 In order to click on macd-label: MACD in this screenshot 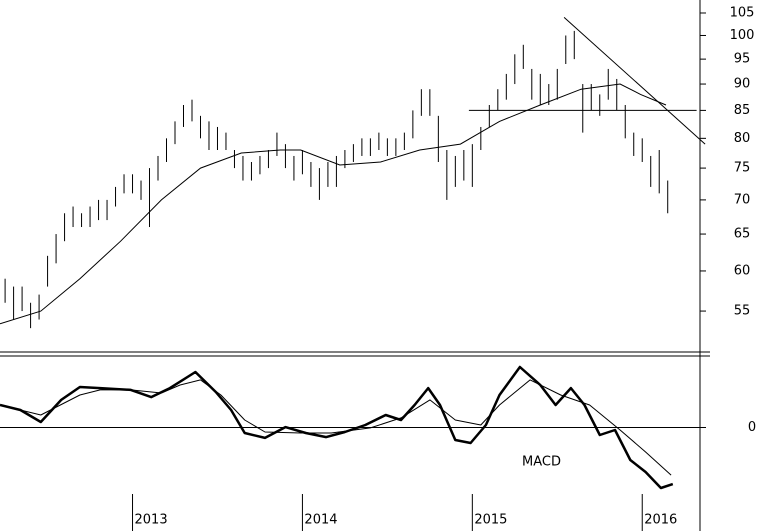, I will do `click(541, 462)`.